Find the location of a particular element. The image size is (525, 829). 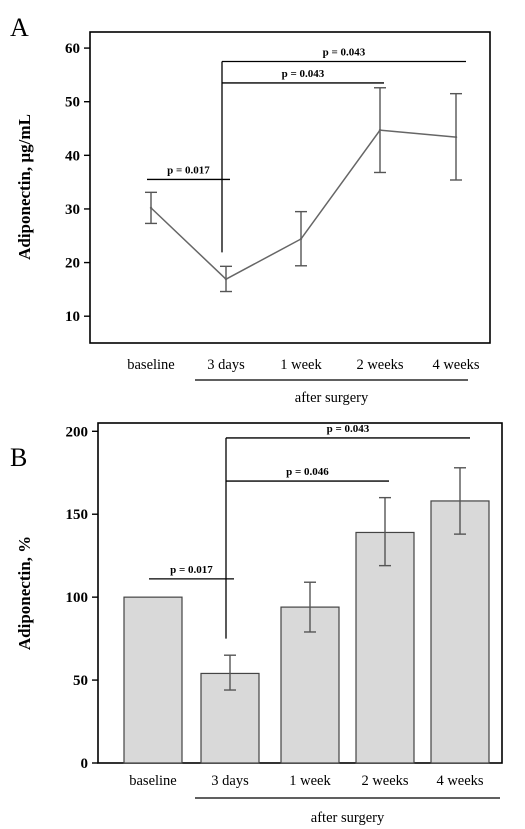

y-tick-label: 0 is located at coordinates (85, 764).